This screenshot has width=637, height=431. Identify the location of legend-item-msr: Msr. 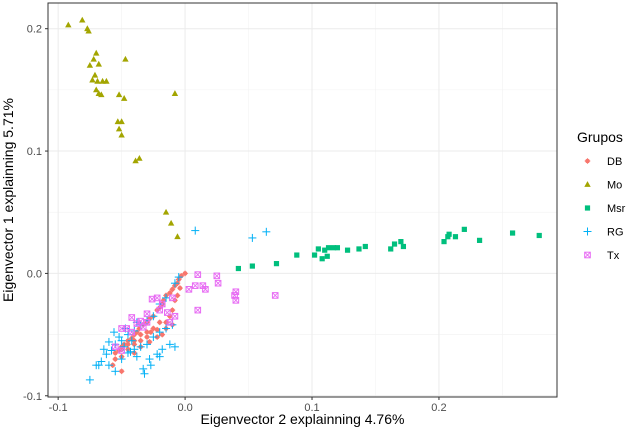
(602, 207).